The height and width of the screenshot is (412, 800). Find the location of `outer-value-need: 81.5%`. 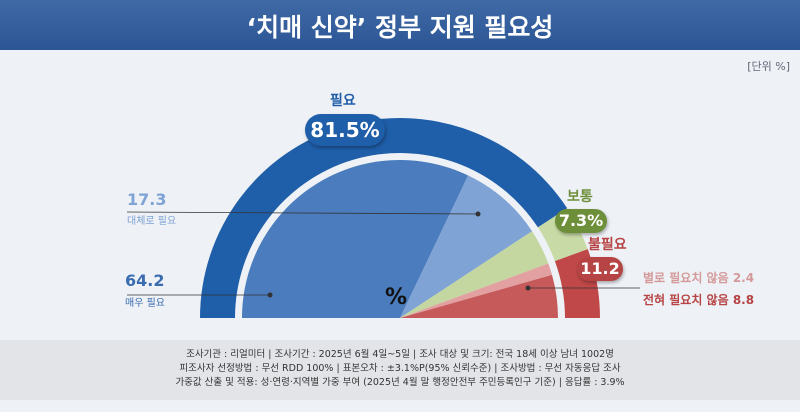

outer-value-need: 81.5% is located at coordinates (345, 130).